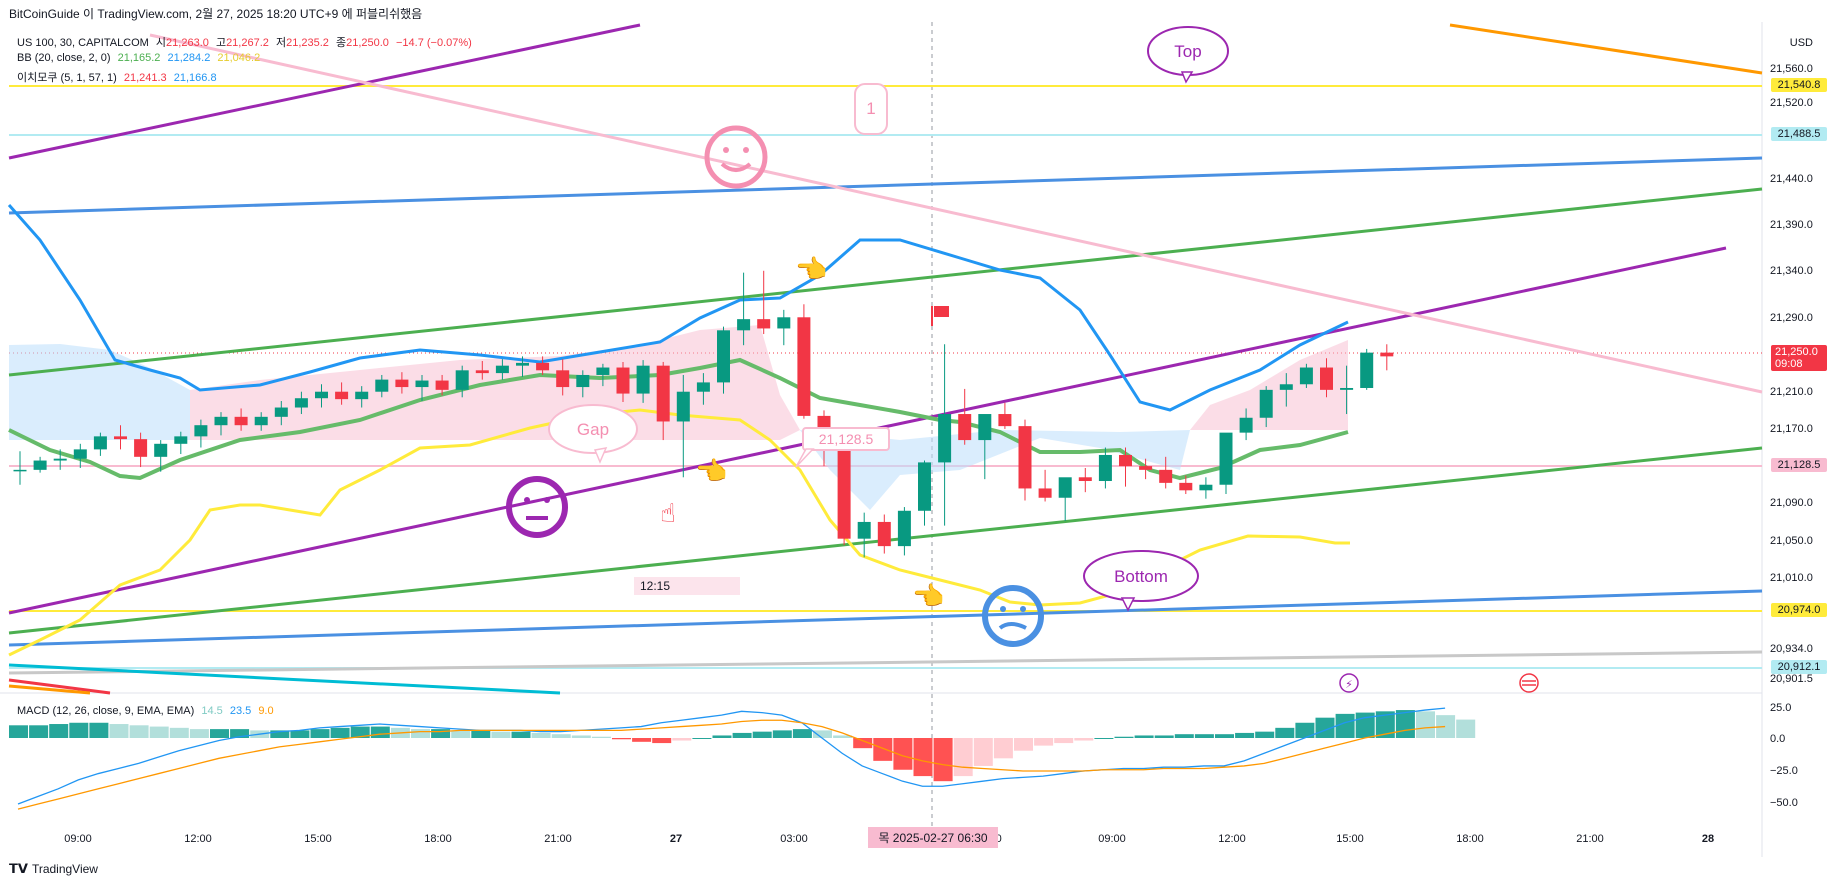  What do you see at coordinates (1780, 708) in the screenshot?
I see `macd-tick-label: 25.0` at bounding box center [1780, 708].